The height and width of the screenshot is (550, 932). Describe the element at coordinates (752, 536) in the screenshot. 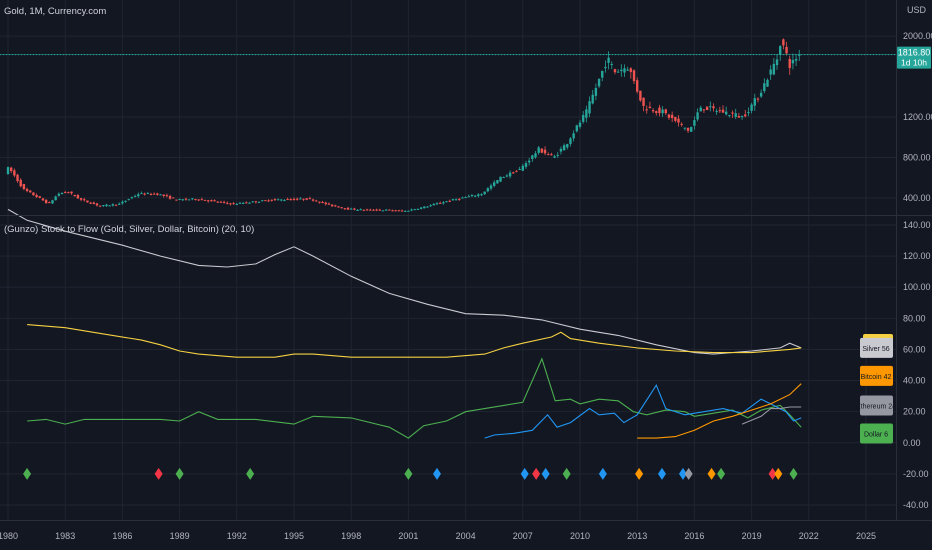

I see `time-tick-label: 2019` at that location.